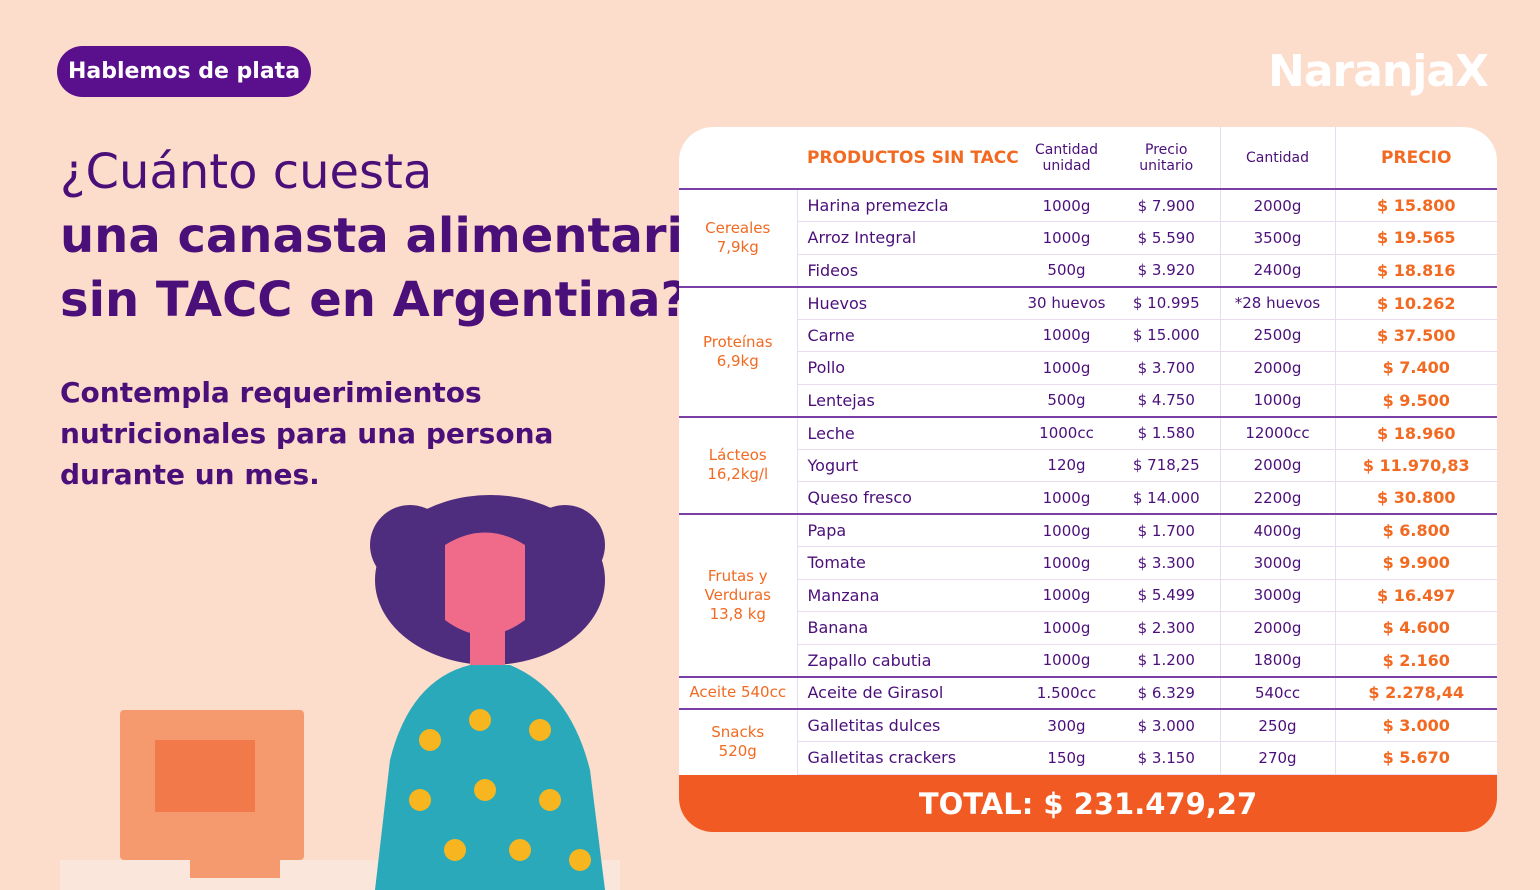 The image size is (1540, 890). Describe the element at coordinates (1277, 692) in the screenshot. I see `quantity: 540cc` at that location.